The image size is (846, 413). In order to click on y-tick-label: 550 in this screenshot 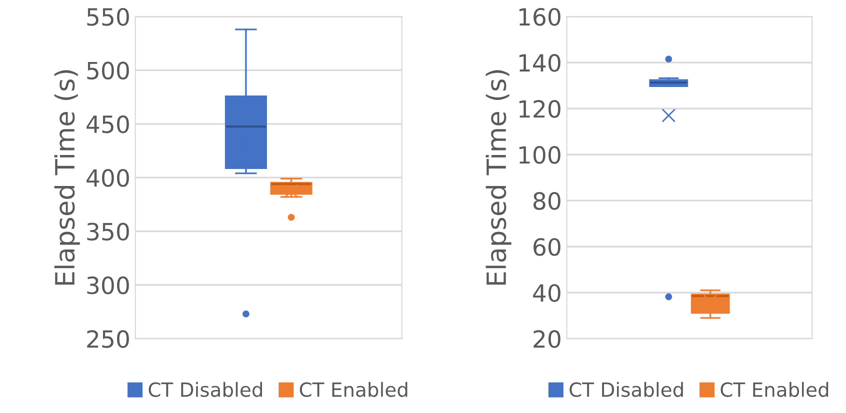, I will do `click(108, 17)`.